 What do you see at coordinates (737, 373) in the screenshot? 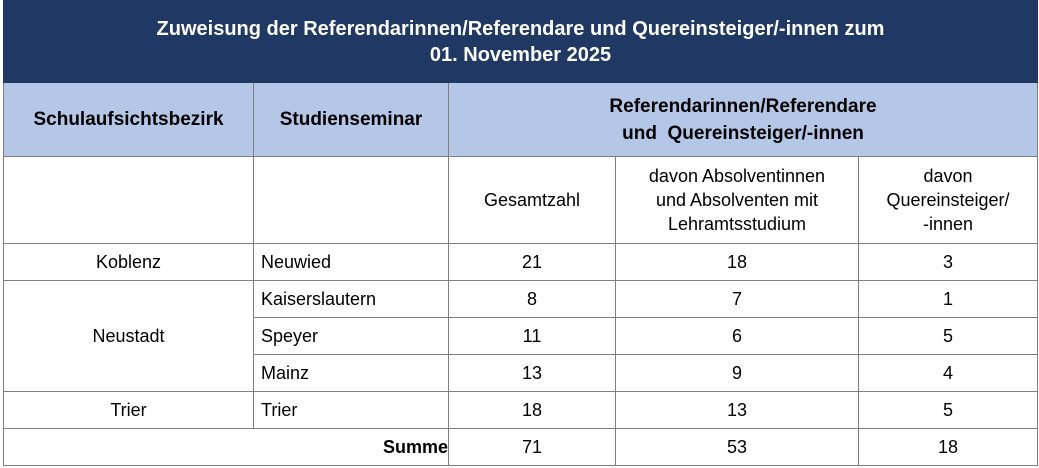
I see `absolventen-cell: 9` at bounding box center [737, 373].